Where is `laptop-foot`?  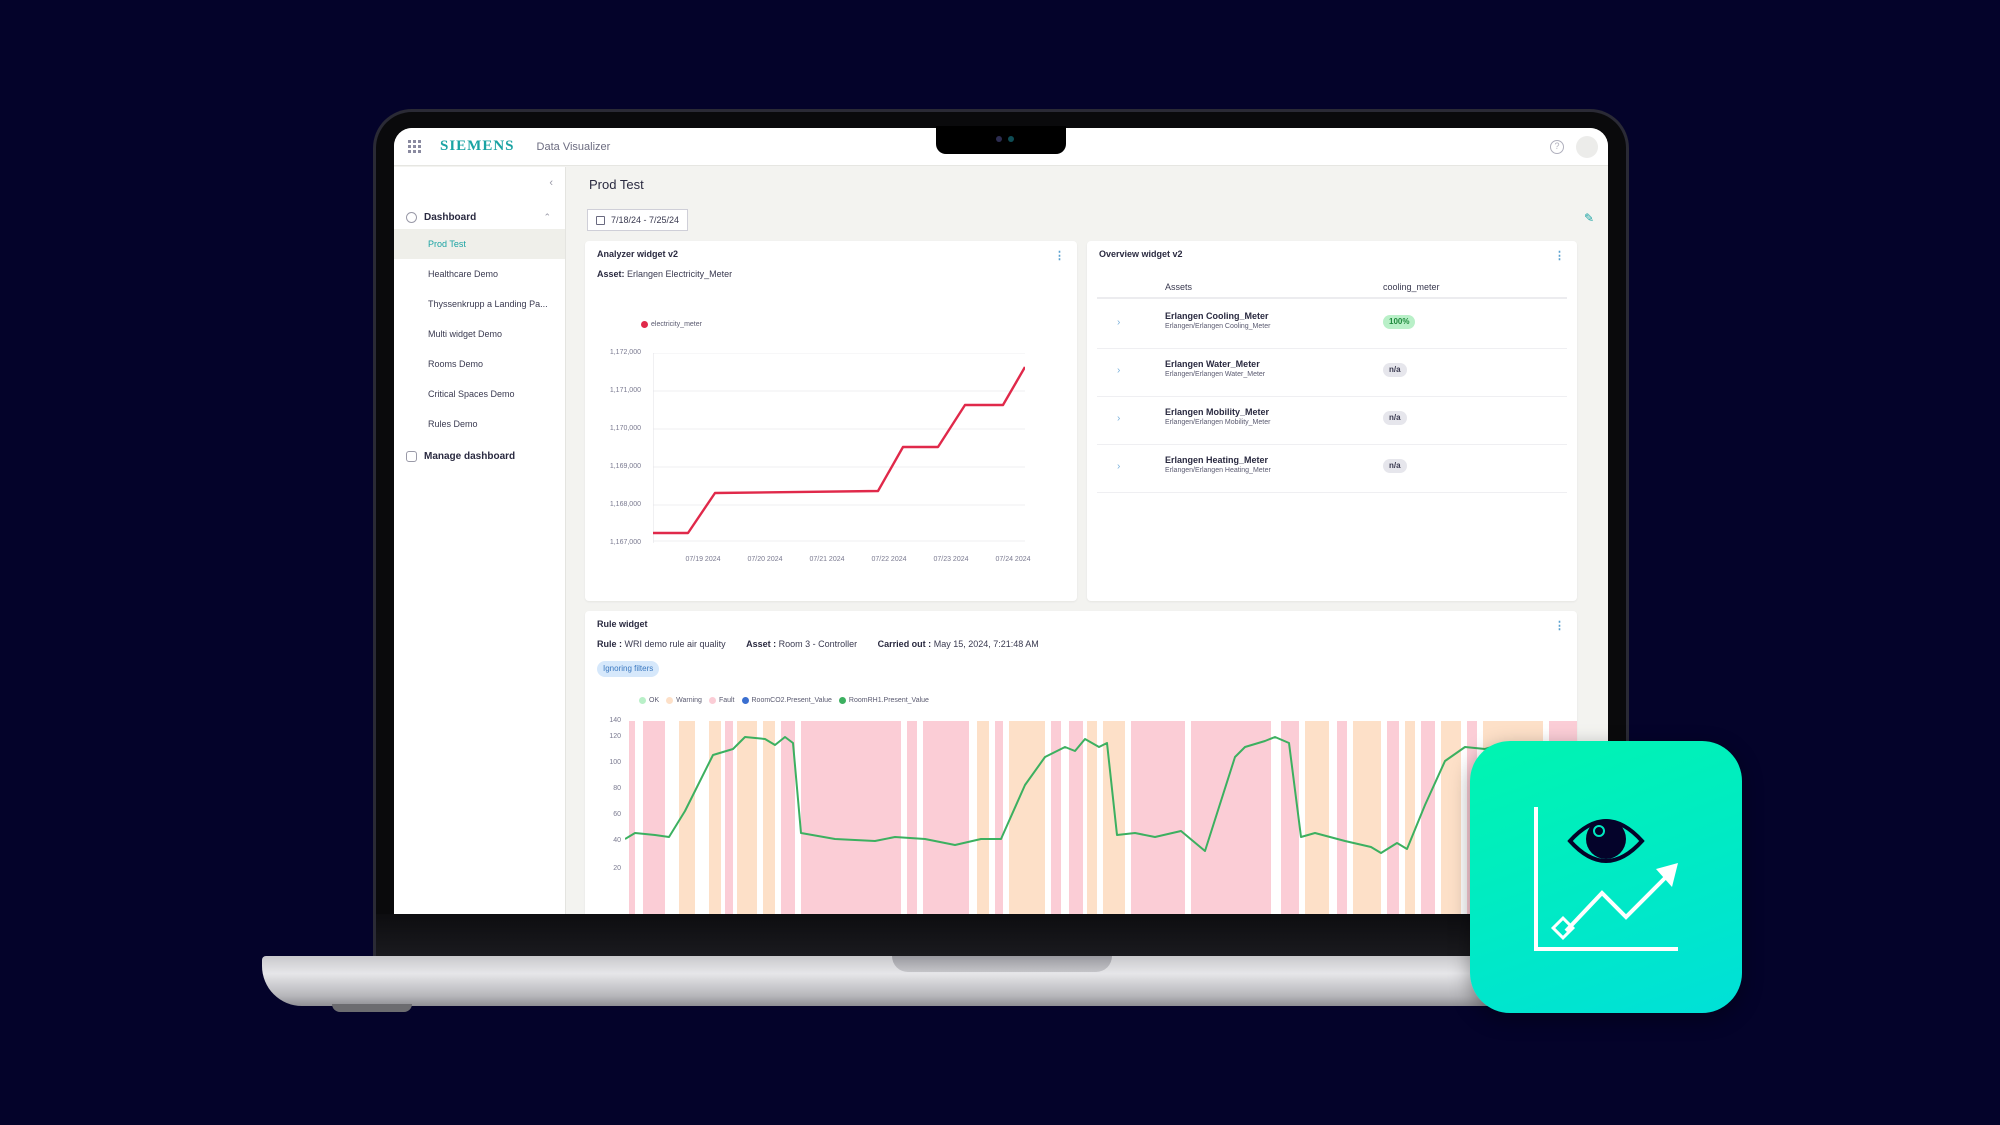
laptop-foot is located at coordinates (372, 1008).